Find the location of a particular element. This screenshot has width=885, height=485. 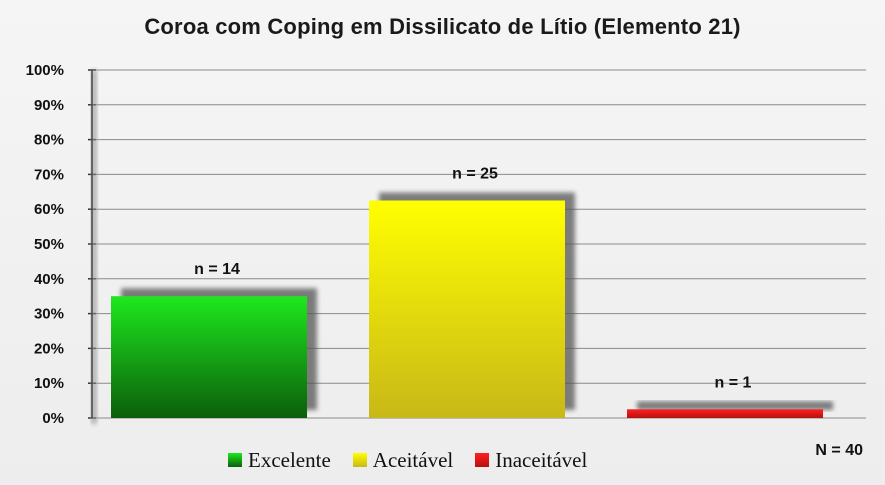

bar-shadow is located at coordinates (735, 405).